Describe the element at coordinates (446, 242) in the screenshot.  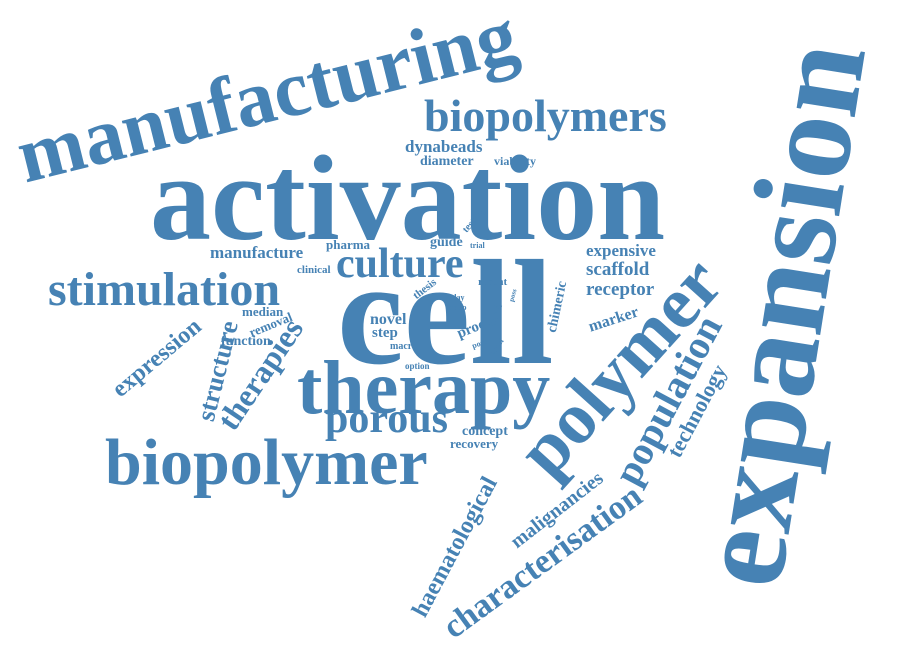
I see `word-guide: guide` at that location.